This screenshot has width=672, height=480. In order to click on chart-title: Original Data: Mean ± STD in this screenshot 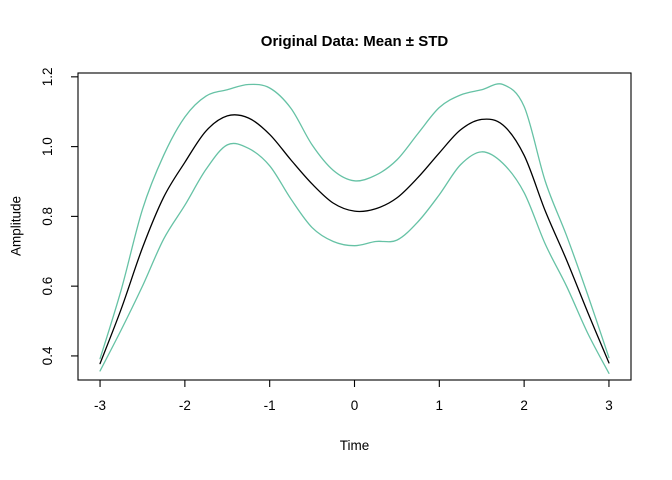, I will do `click(354, 41)`.